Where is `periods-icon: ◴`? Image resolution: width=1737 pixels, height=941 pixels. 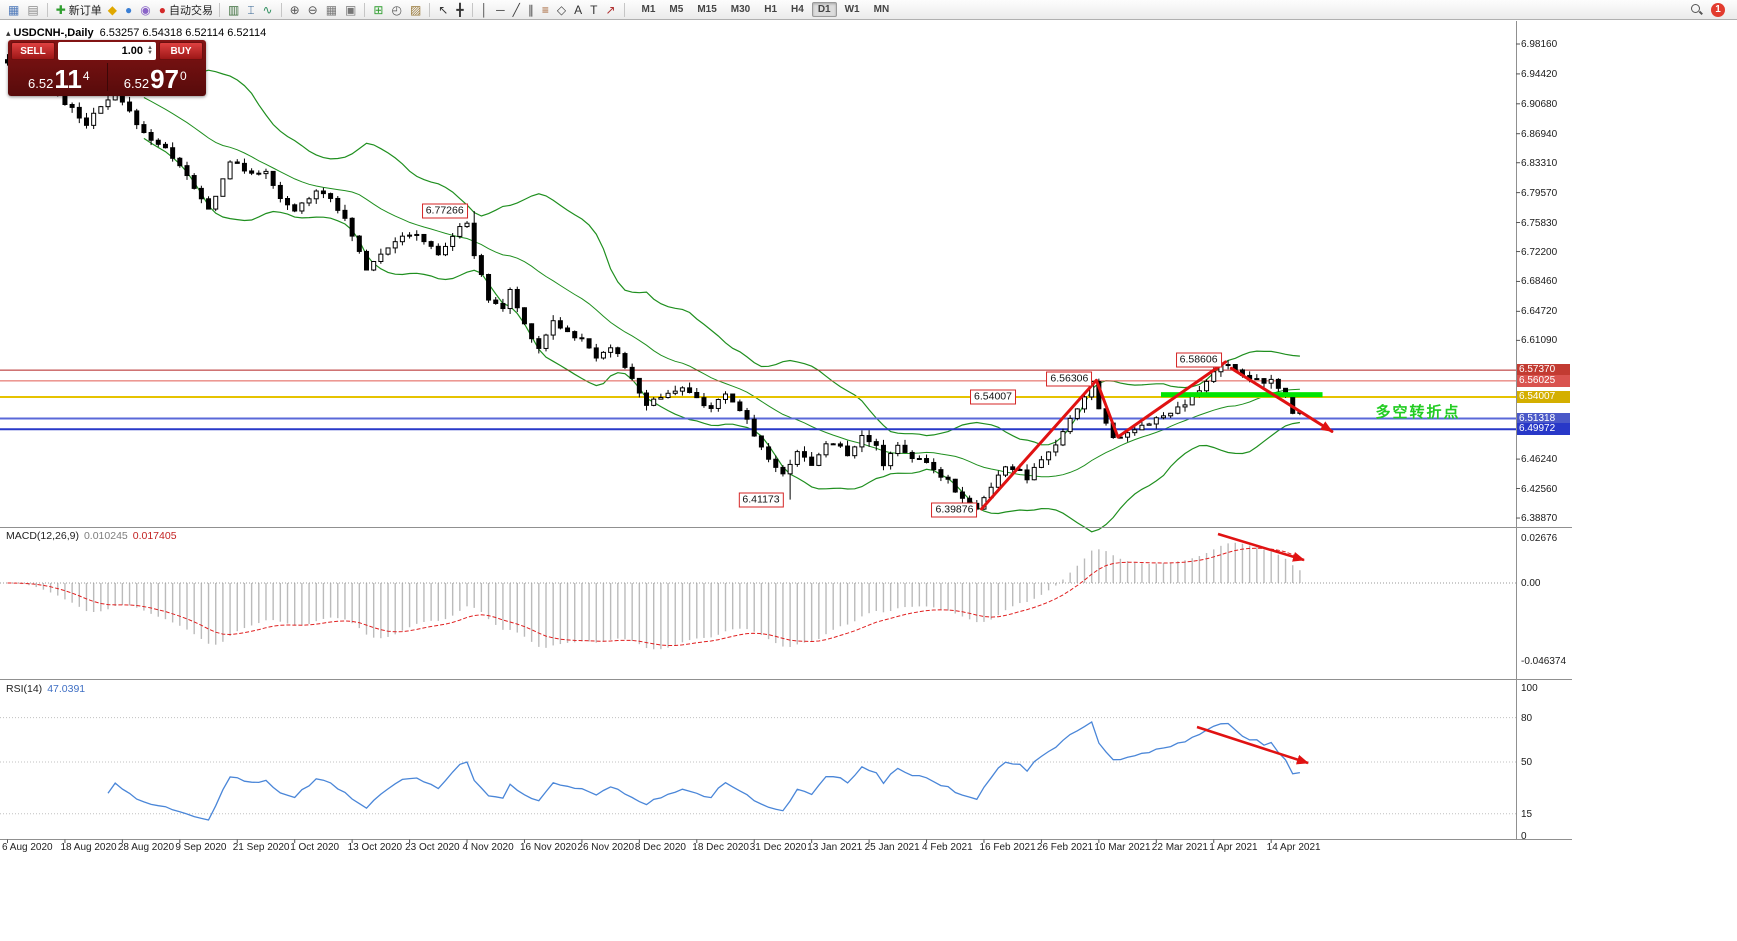 periods-icon: ◴ is located at coordinates (396, 10).